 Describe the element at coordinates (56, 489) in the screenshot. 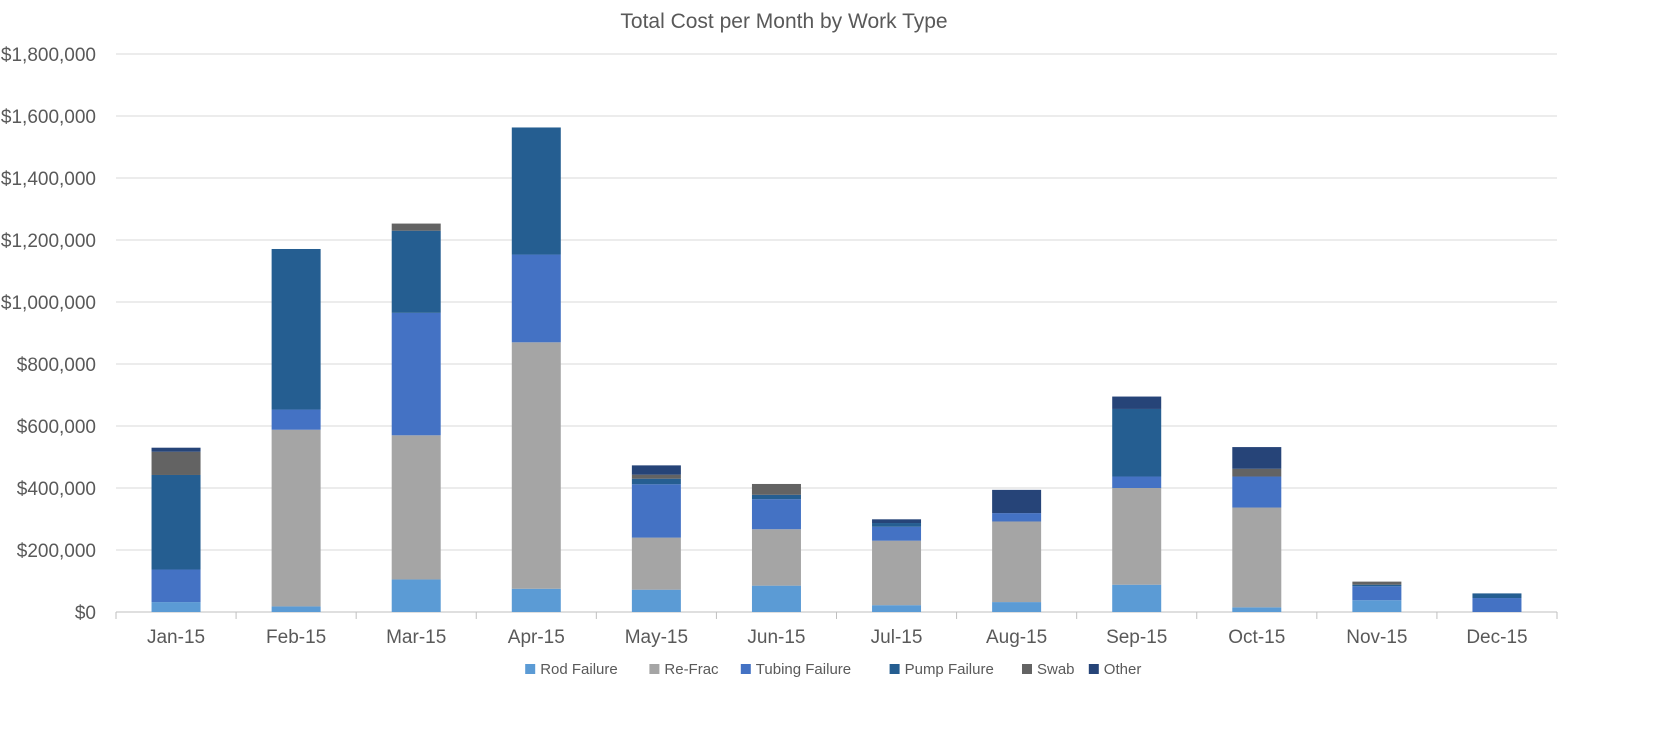

I see `y-tick-label: $400,000` at that location.